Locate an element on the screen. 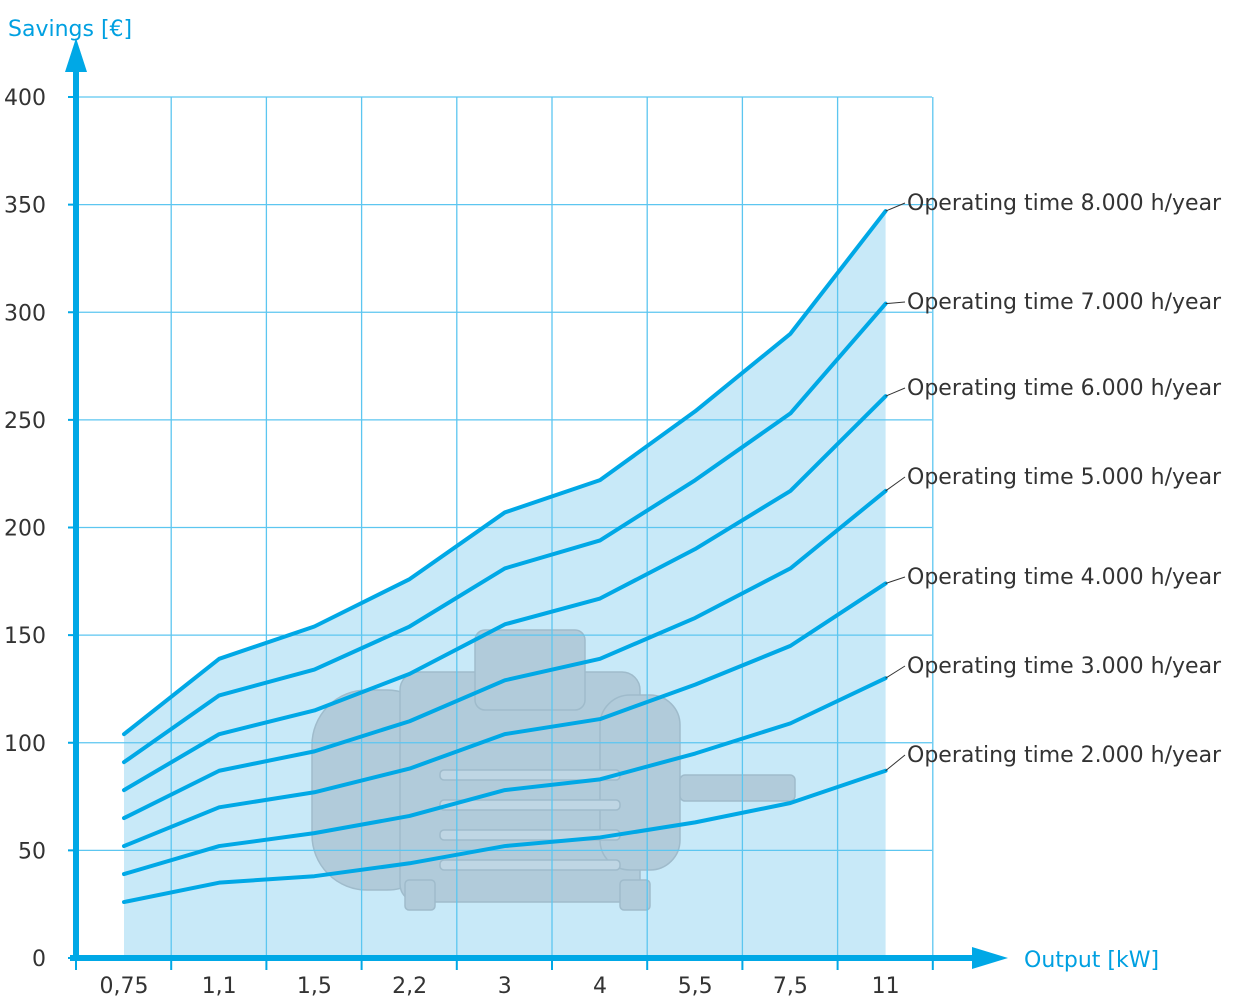 This screenshot has width=1237, height=998. series-label-0: Operating time 8.000 h/year is located at coordinates (1064, 203).